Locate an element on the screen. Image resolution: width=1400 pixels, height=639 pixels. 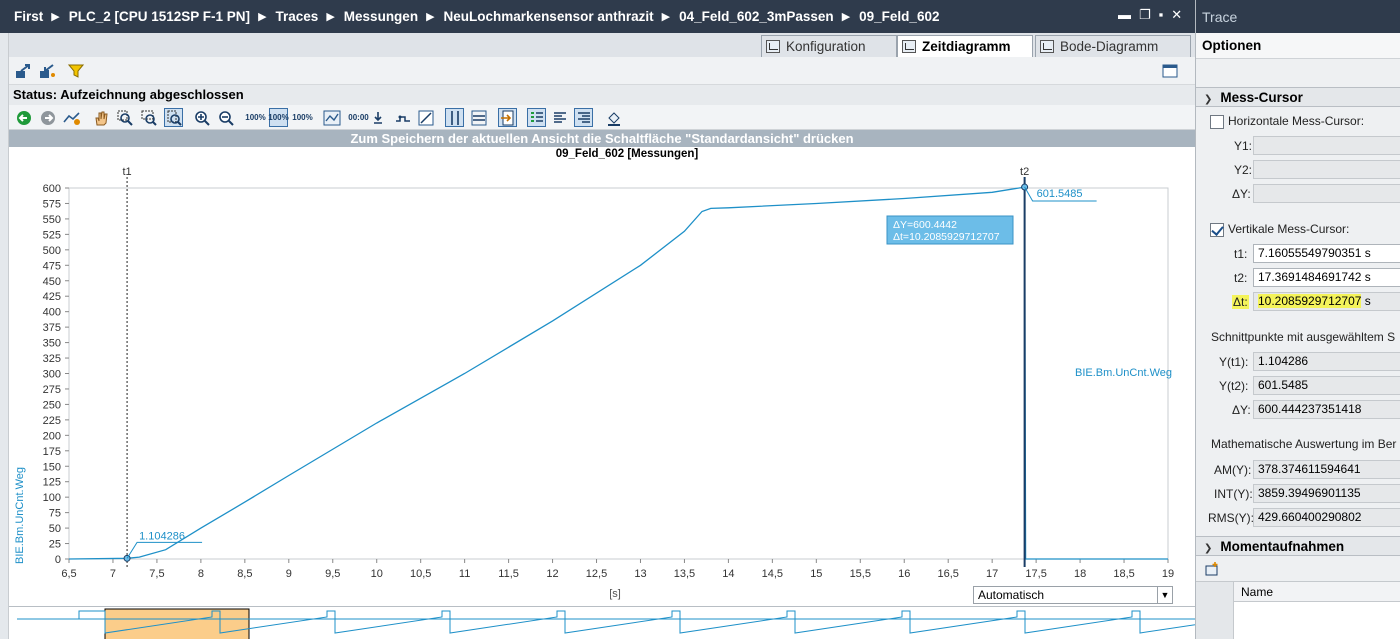
align-left-icon is located at coordinates (559, 117).